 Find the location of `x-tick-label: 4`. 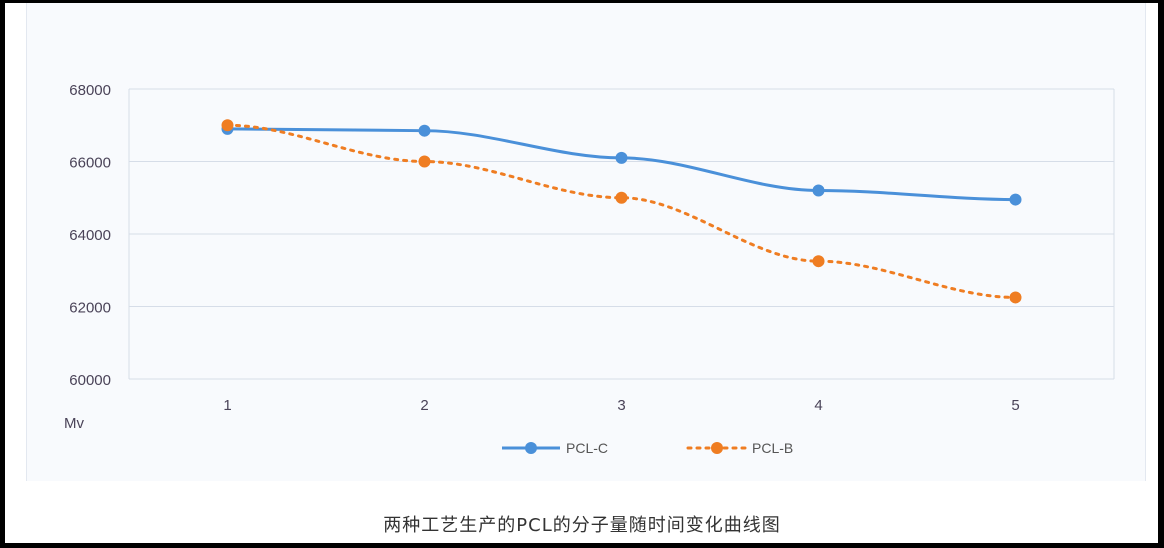

x-tick-label: 4 is located at coordinates (818, 405).